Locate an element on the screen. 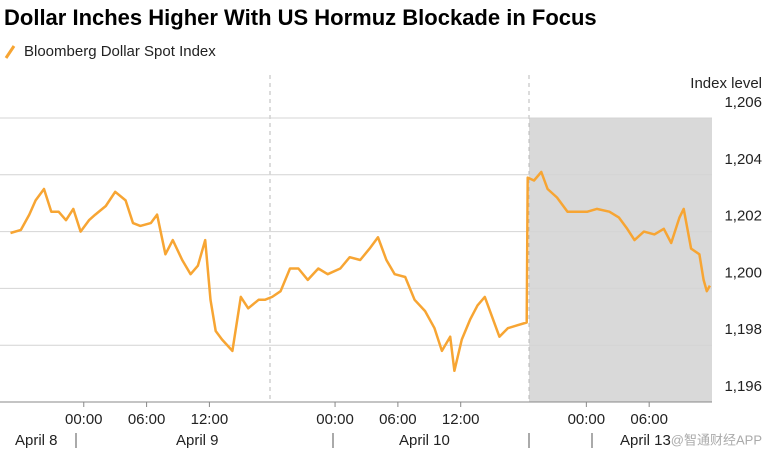 This screenshot has height=458, width=767. y-tick-label: 1,204 is located at coordinates (743, 159).